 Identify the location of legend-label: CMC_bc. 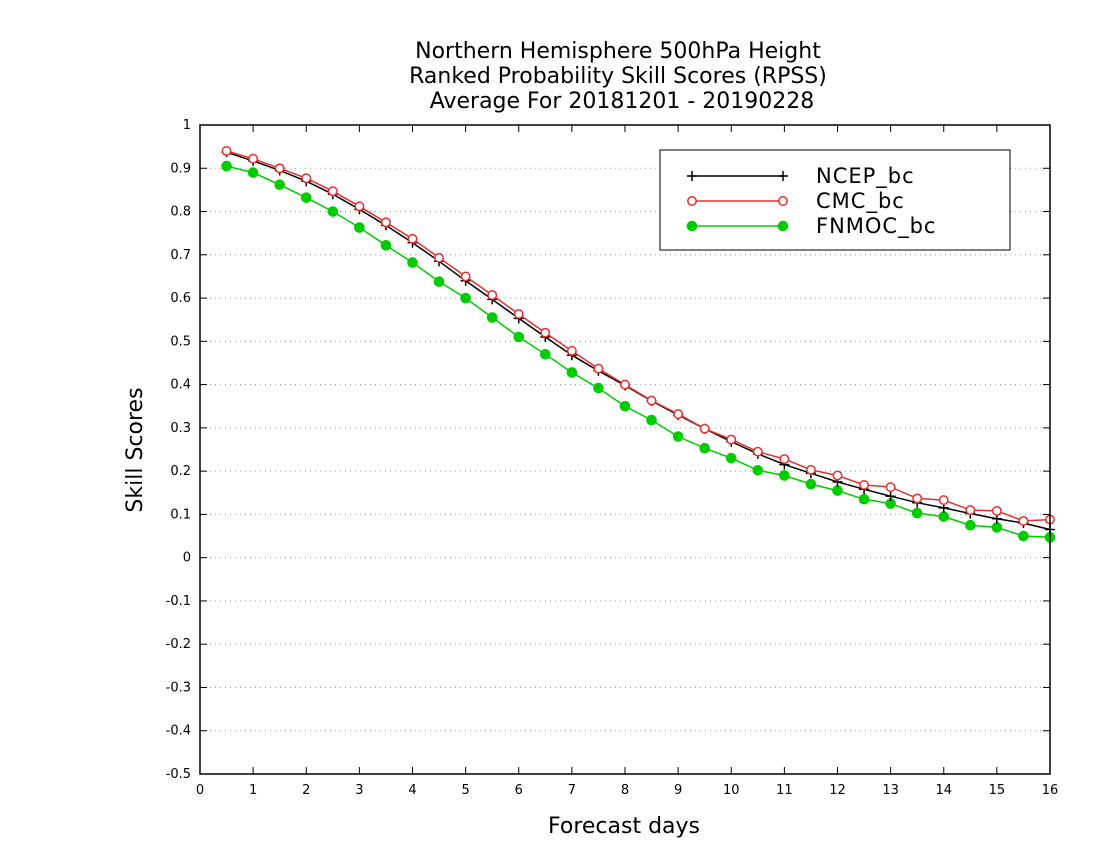
(860, 201).